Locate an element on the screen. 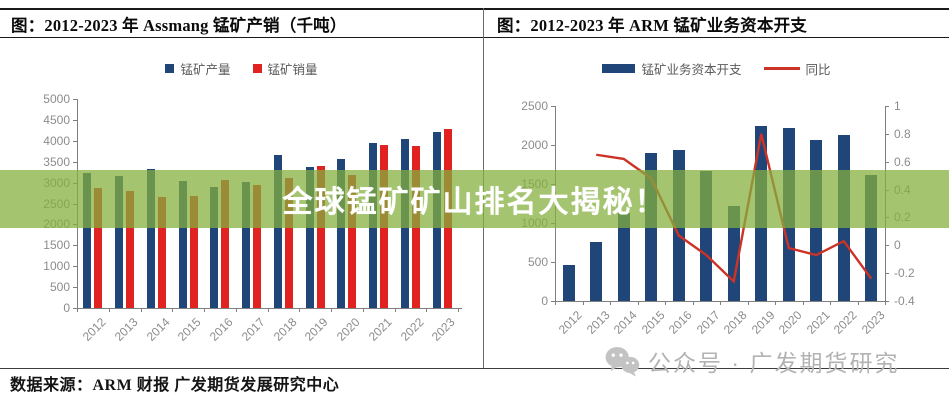 The width and height of the screenshot is (949, 400). legend-item: 锰矿销量 is located at coordinates (285, 68).